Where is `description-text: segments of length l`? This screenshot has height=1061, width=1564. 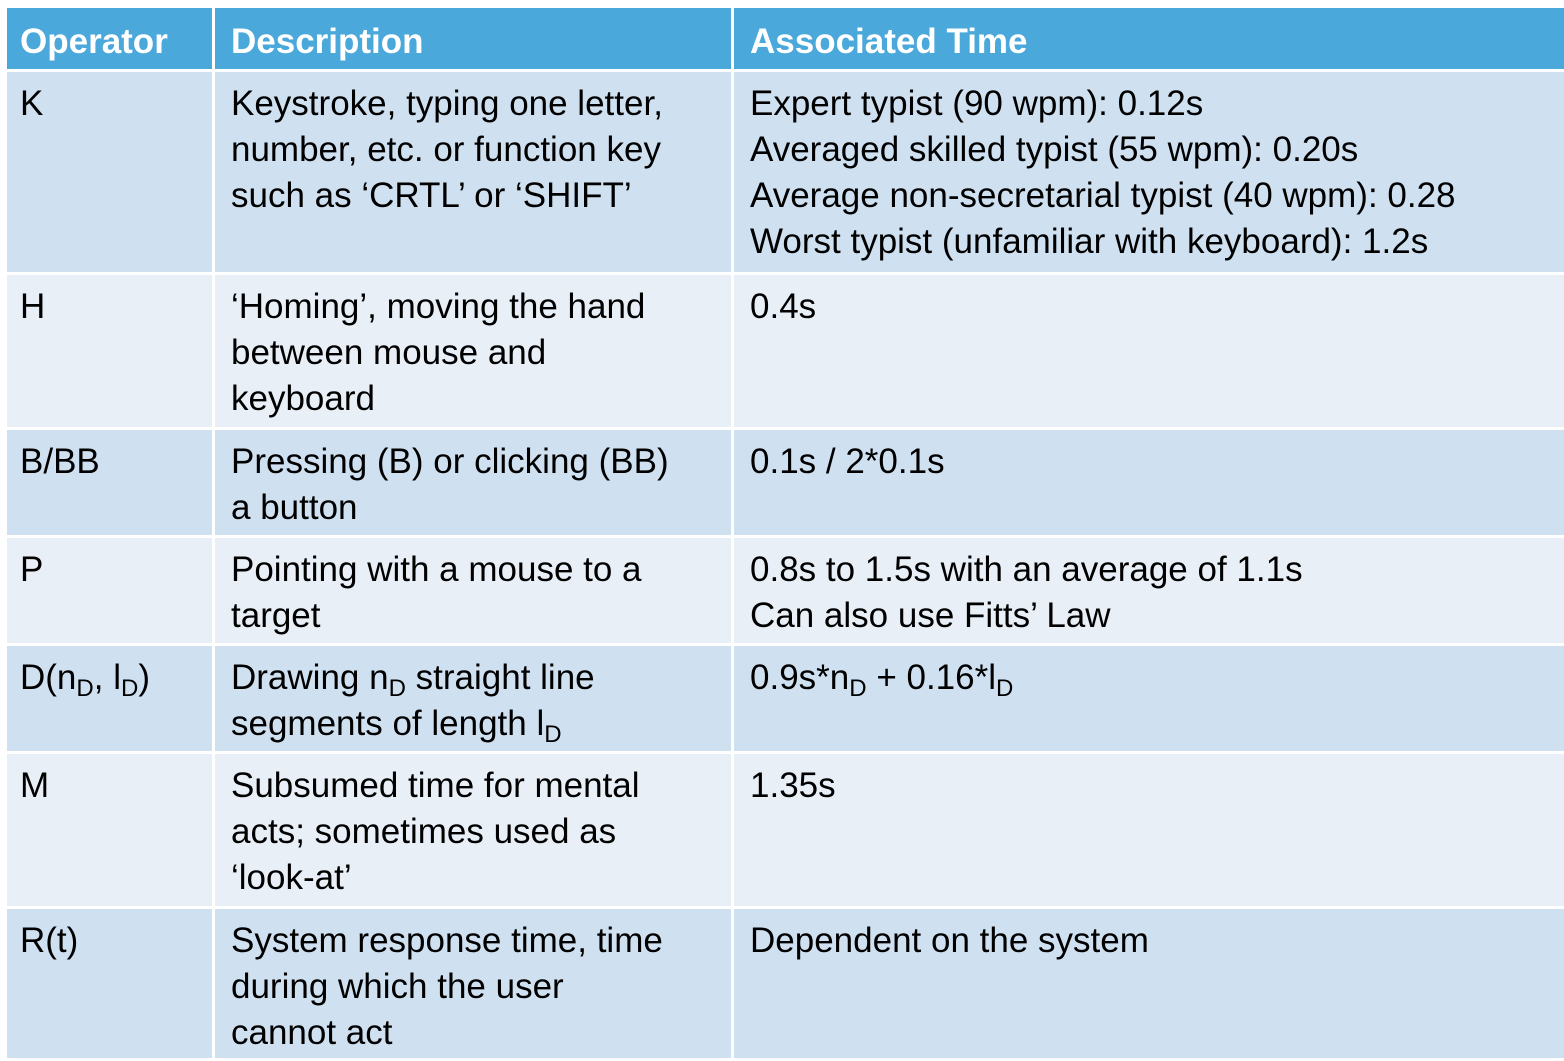
description-text: segments of length l is located at coordinates (387, 723).